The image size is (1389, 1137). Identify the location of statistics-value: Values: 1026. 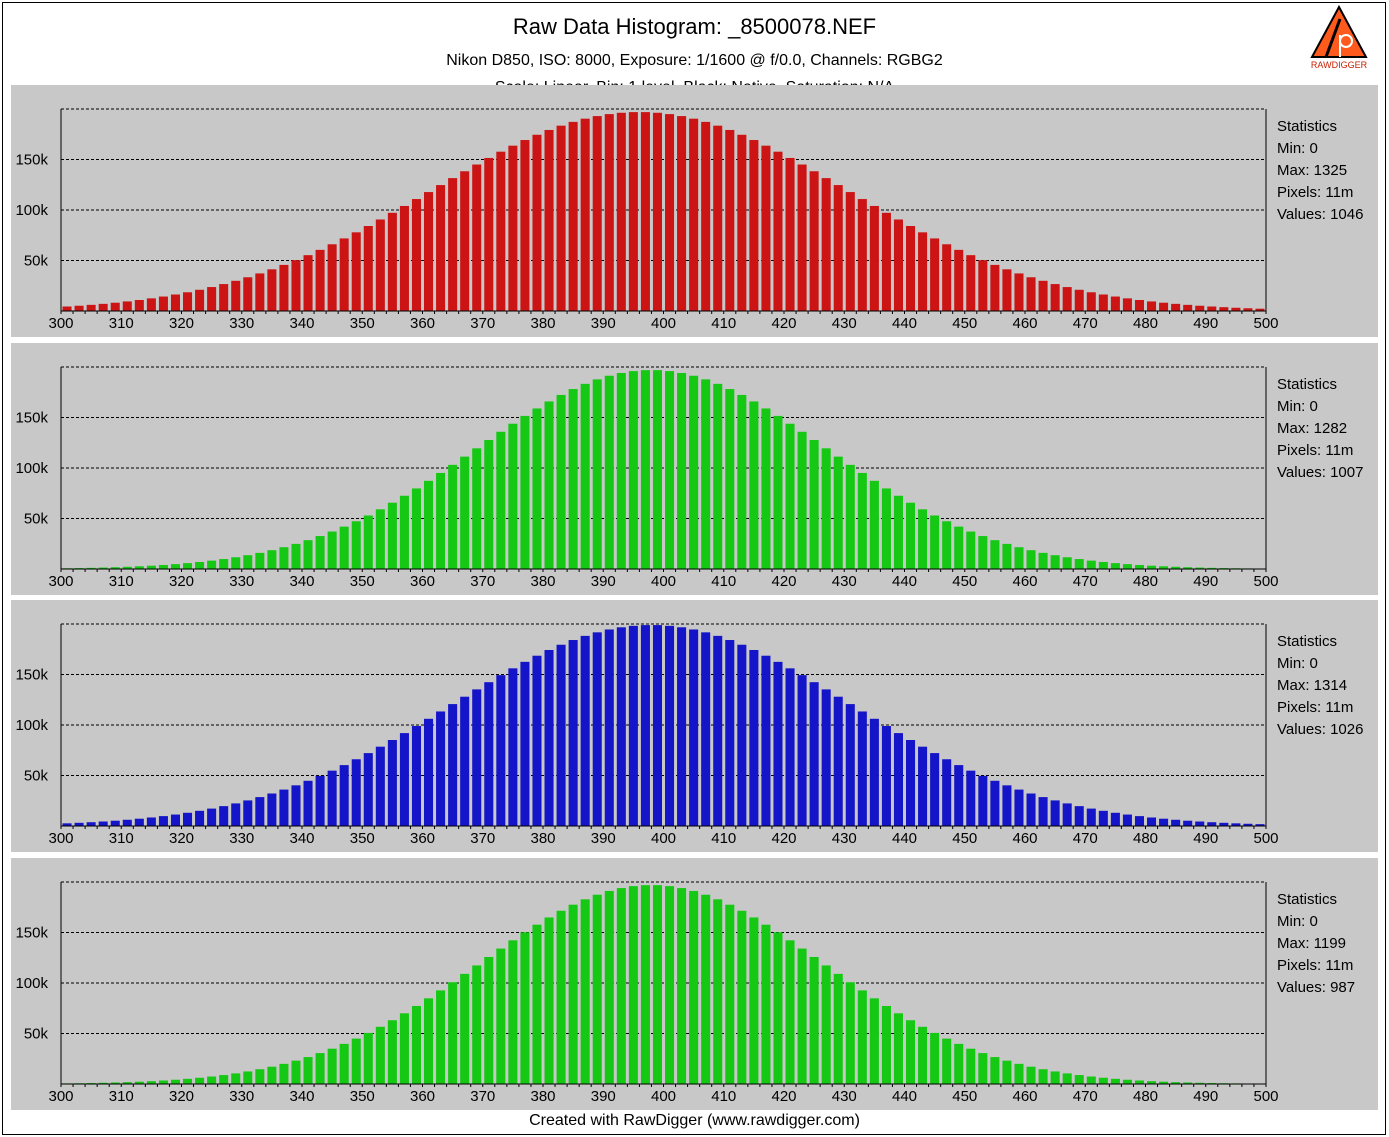
(1320, 729).